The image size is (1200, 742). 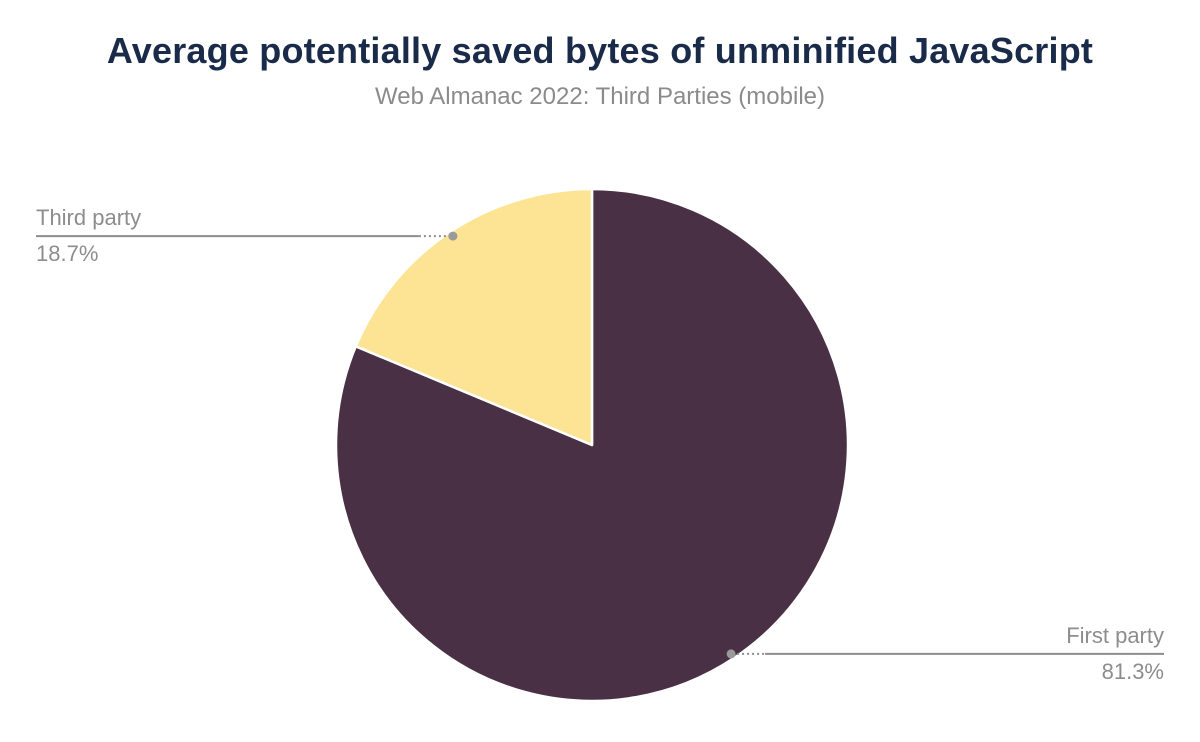 I want to click on pie-slice-third-party, so click(x=474, y=317).